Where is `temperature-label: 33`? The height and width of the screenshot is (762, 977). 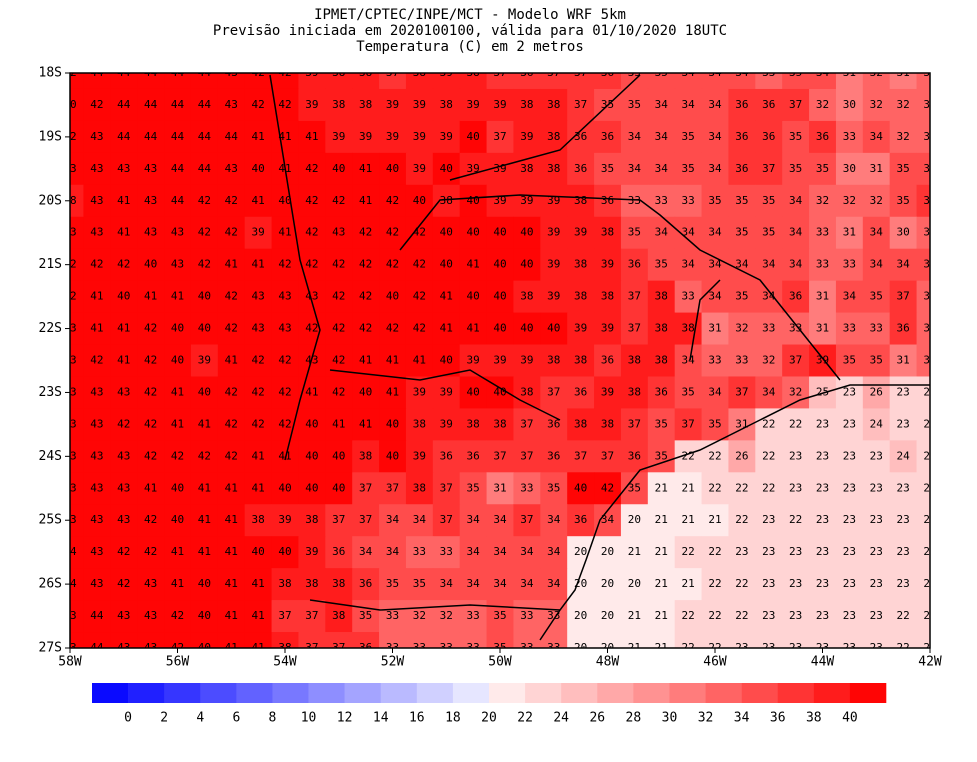
temperature-label: 33 is located at coordinates (795, 328).